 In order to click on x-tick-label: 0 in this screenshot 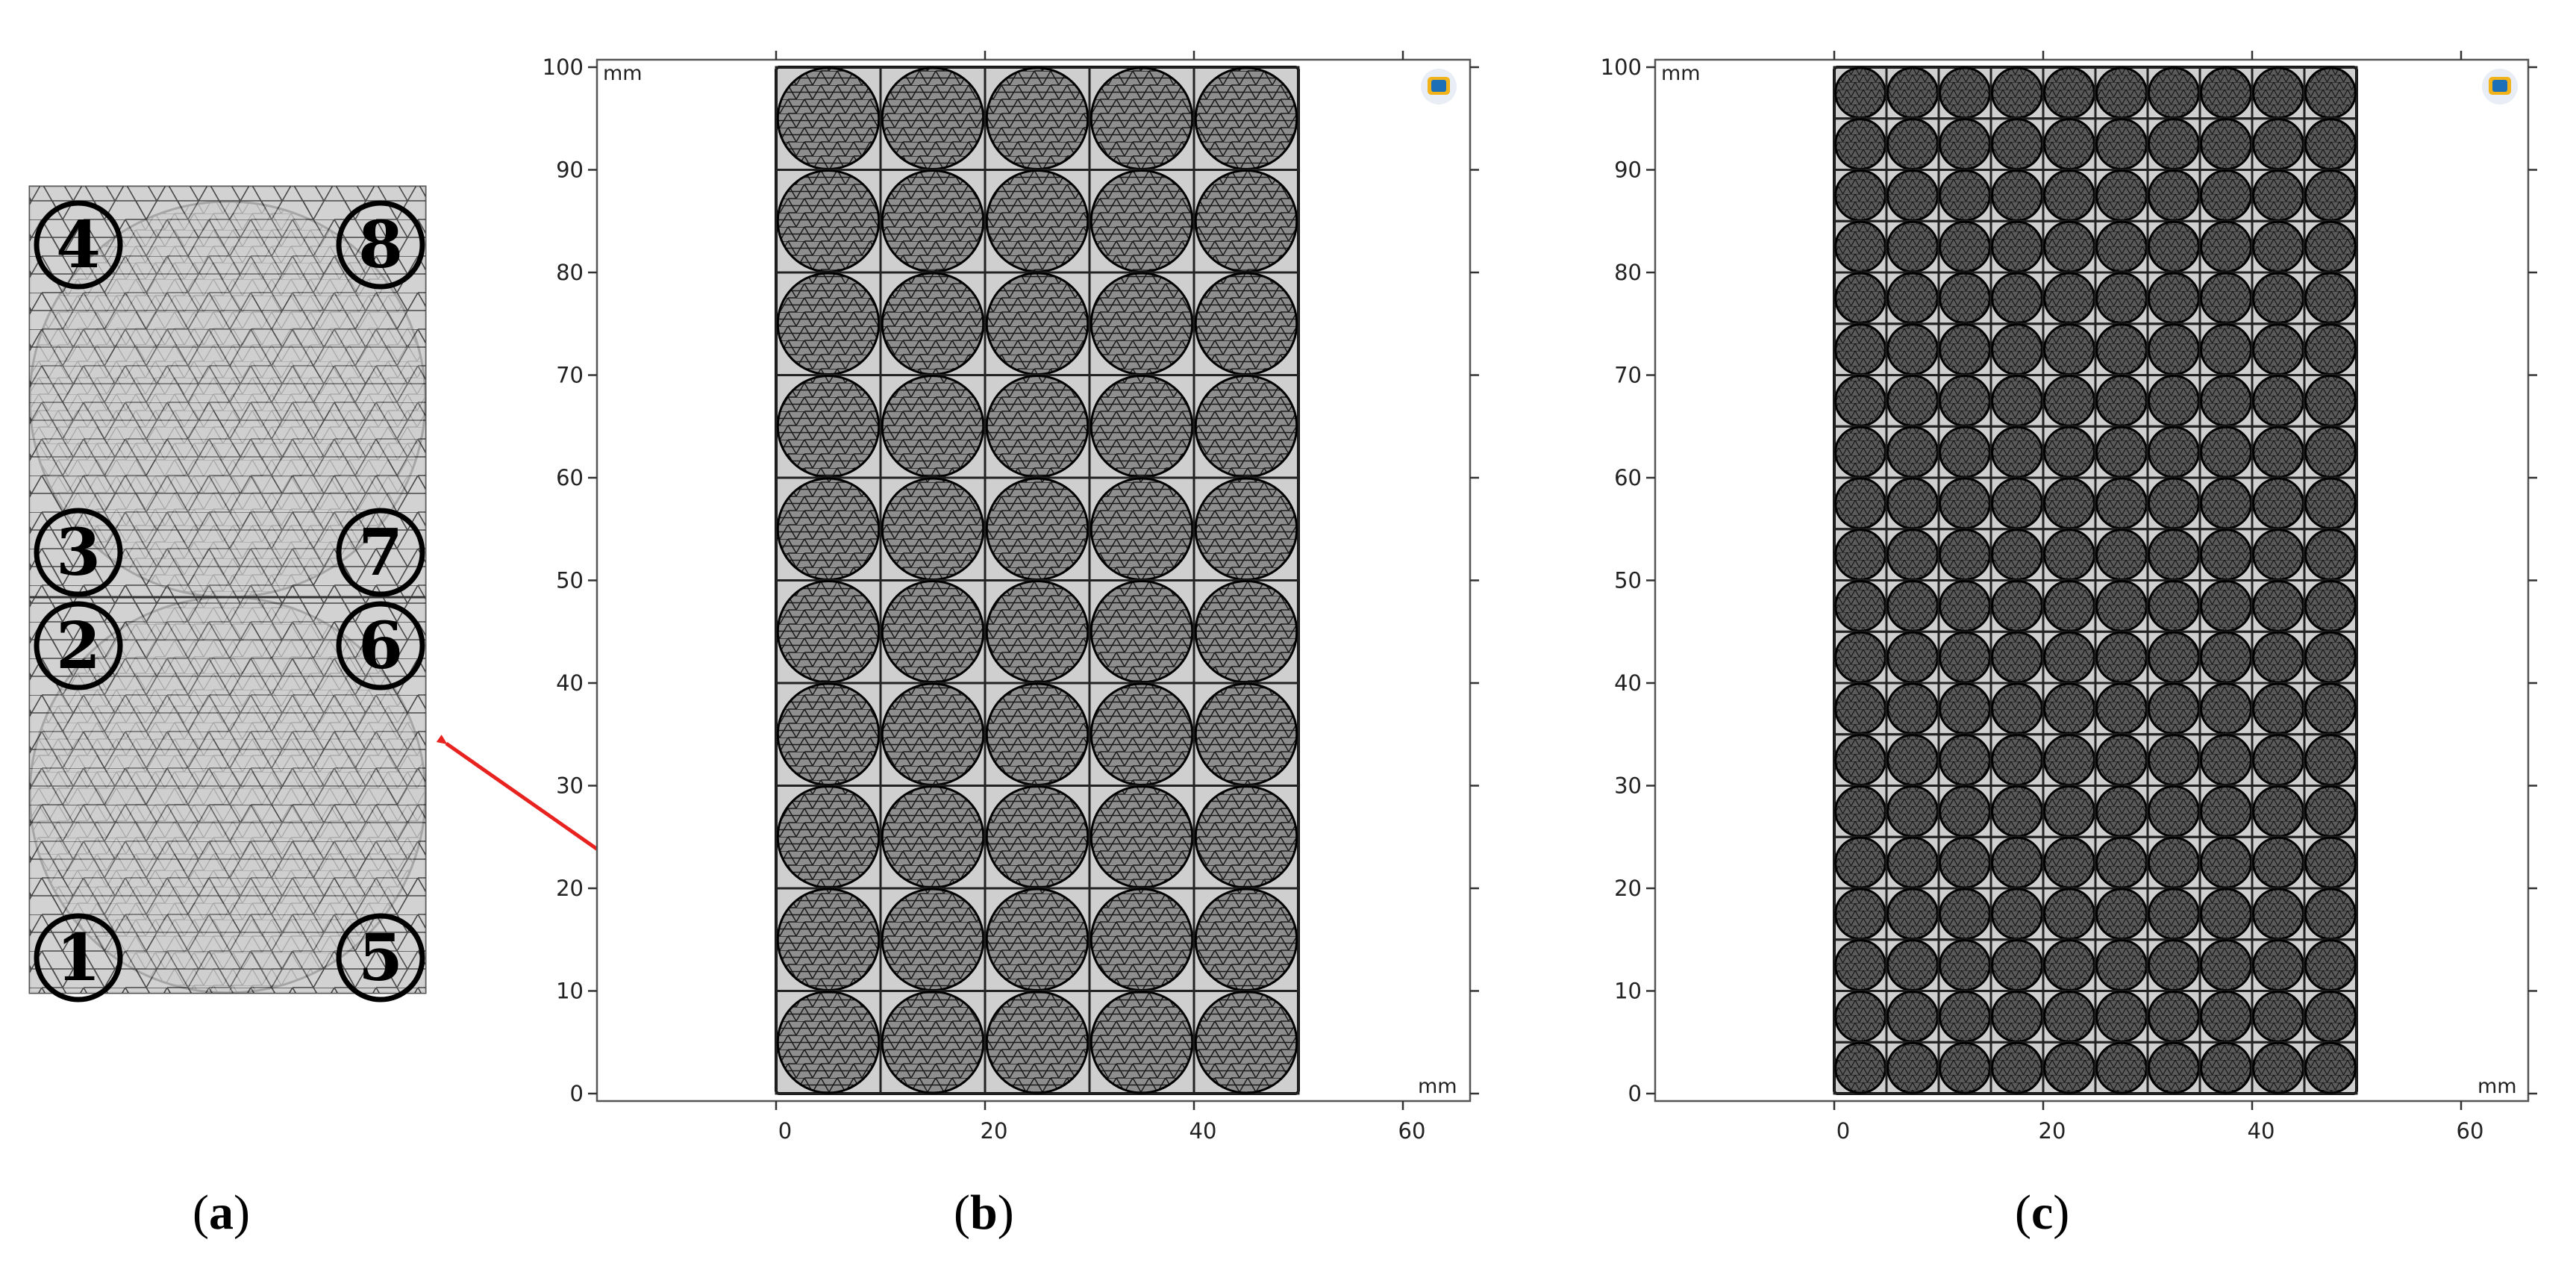, I will do `click(785, 1131)`.